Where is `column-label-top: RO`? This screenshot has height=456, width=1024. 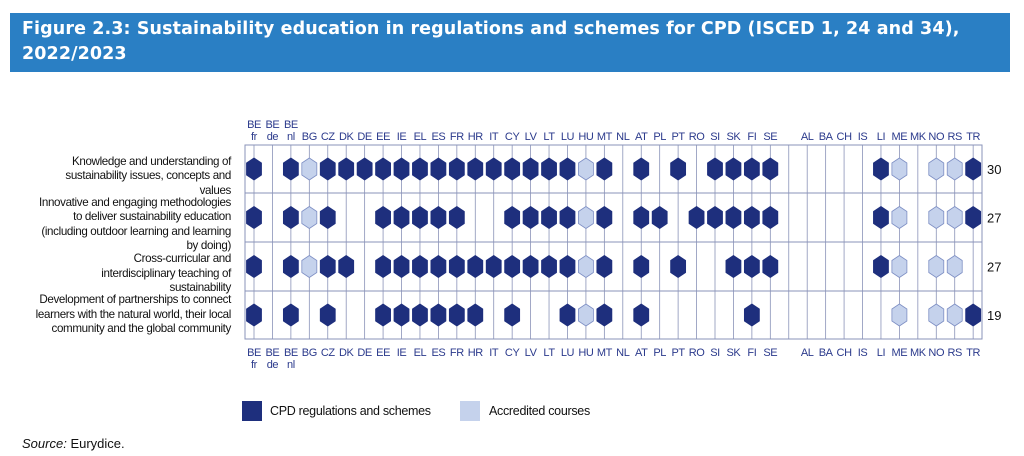
column-label-top: RO is located at coordinates (697, 137).